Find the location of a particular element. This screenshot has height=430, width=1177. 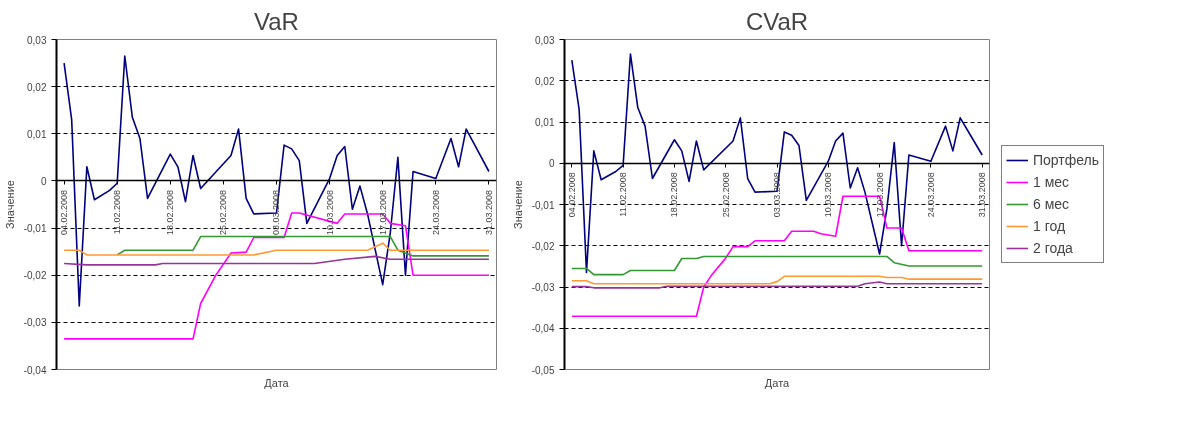

legend-label: 1 год is located at coordinates (1049, 226).